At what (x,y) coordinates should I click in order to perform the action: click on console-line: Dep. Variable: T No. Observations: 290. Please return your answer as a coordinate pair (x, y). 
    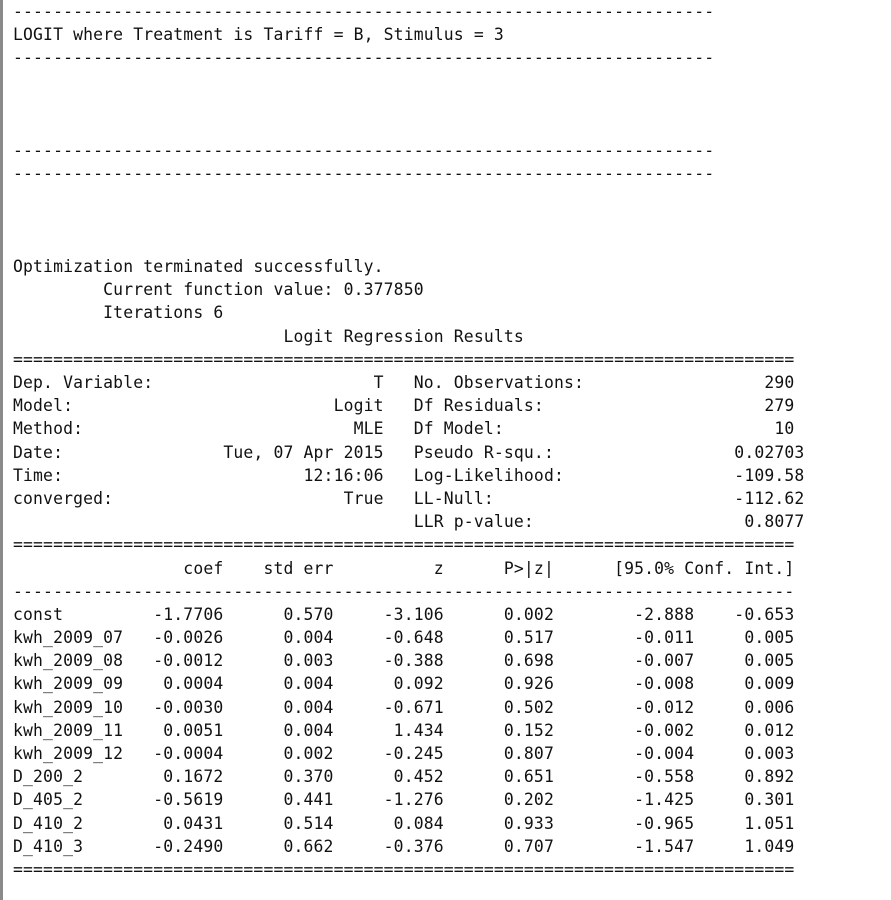
    Looking at the image, I should click on (404, 382).